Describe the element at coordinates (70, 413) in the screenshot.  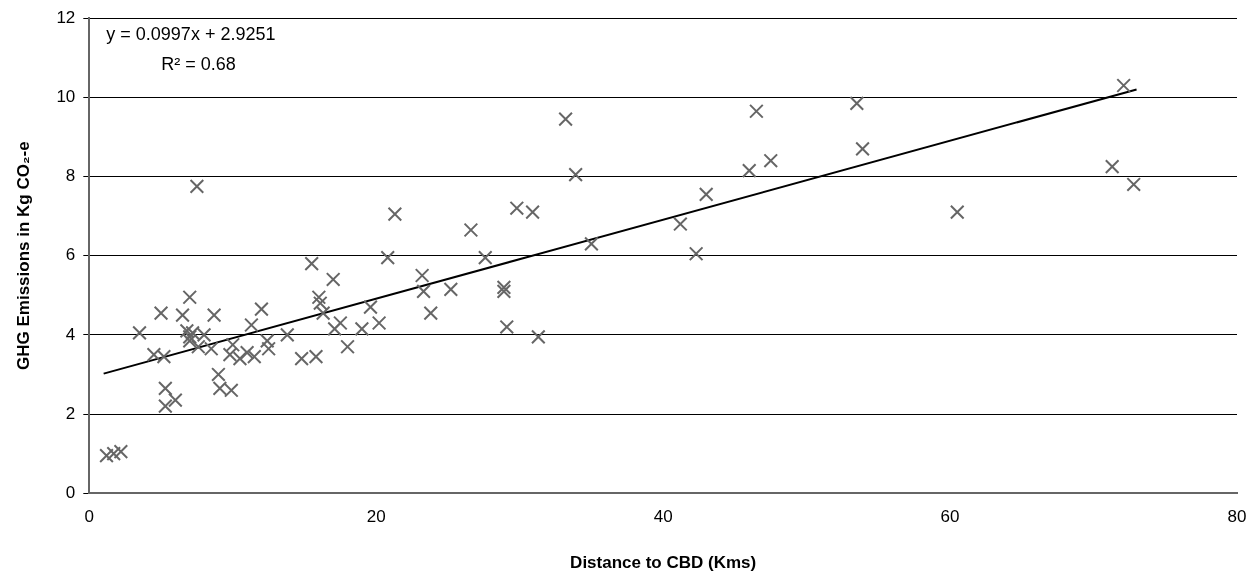
I see `y-tick-label: 2` at that location.